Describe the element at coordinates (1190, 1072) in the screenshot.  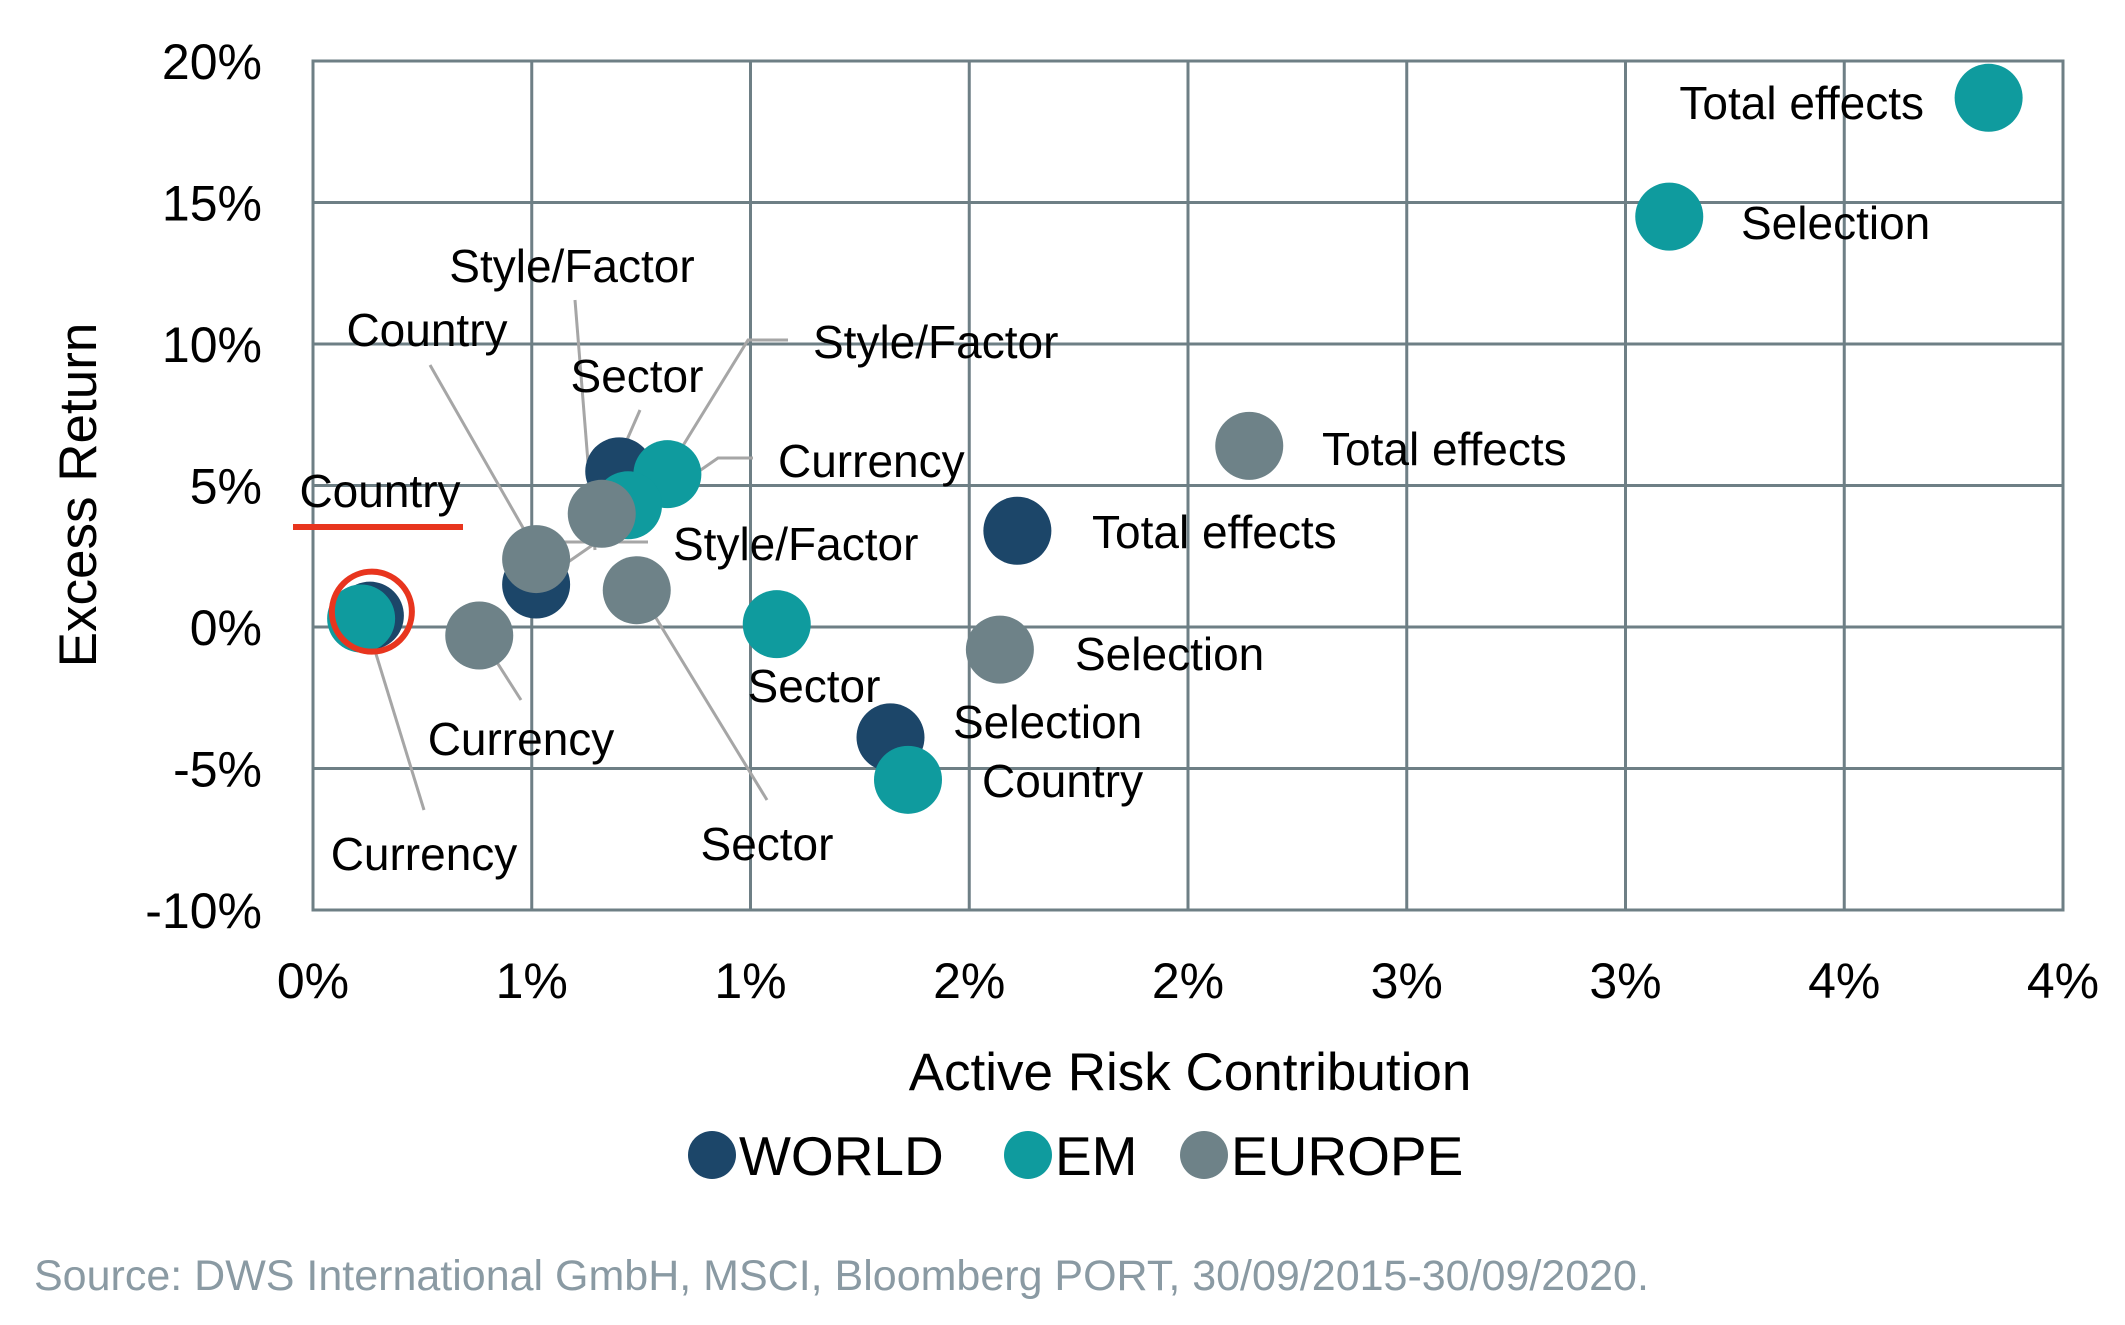
I see `x-axis-title: Active Risk Contribution` at that location.